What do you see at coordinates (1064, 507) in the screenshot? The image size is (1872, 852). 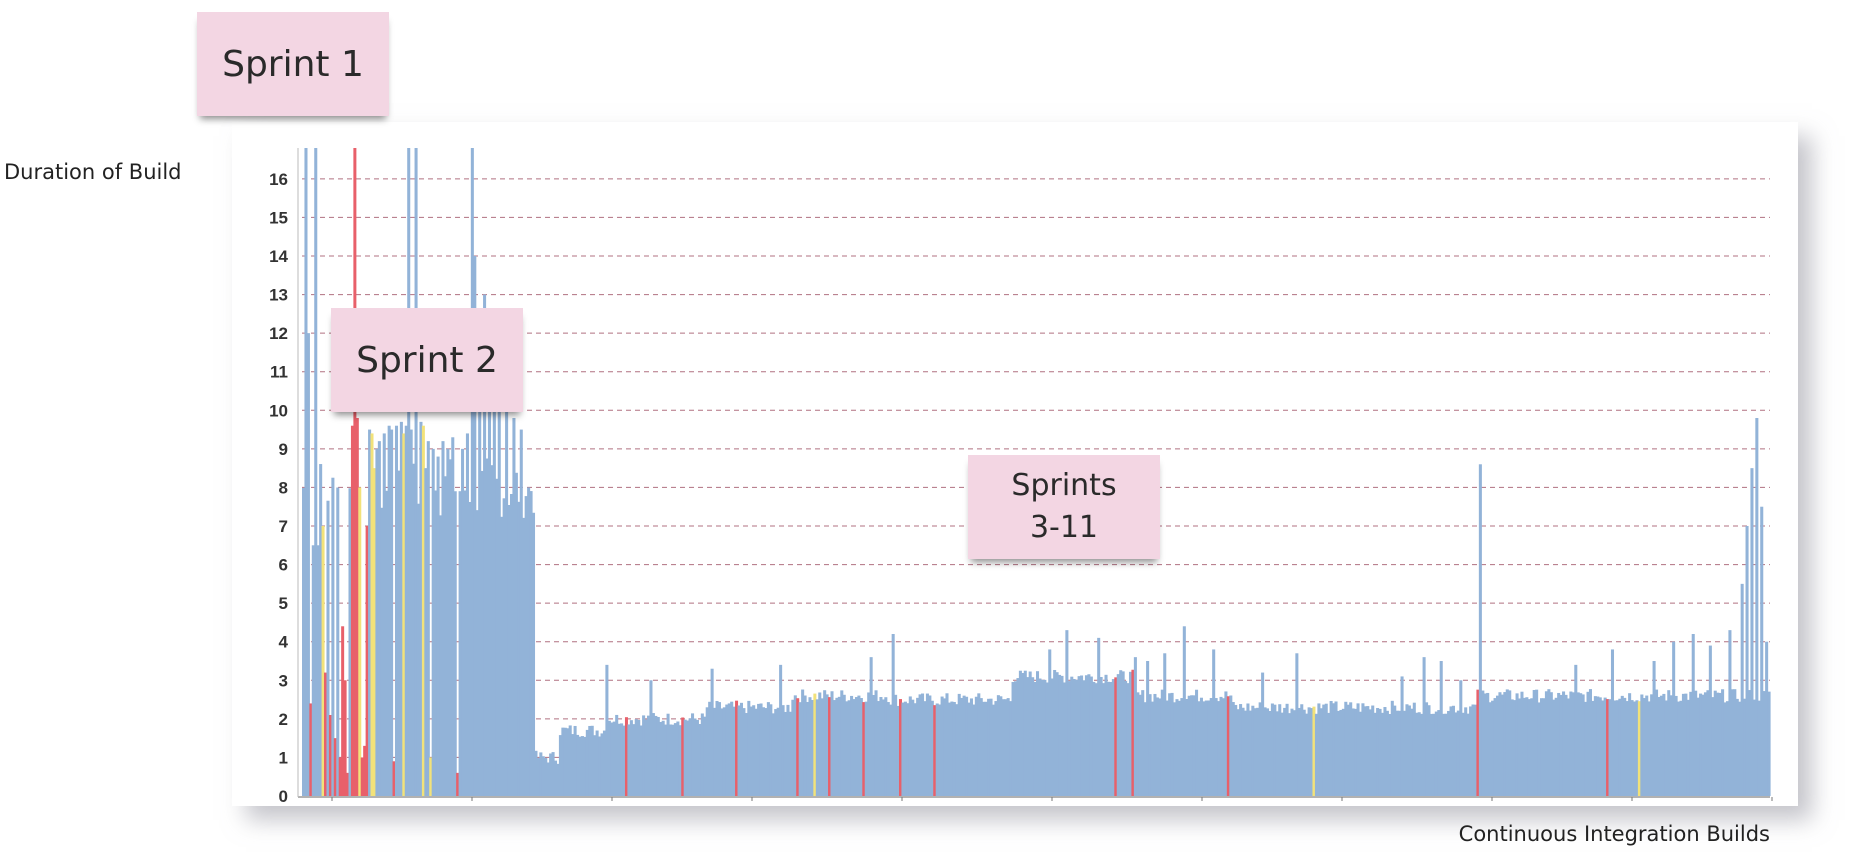 I see `sprints-3-11-note: Sprints 3-11` at bounding box center [1064, 507].